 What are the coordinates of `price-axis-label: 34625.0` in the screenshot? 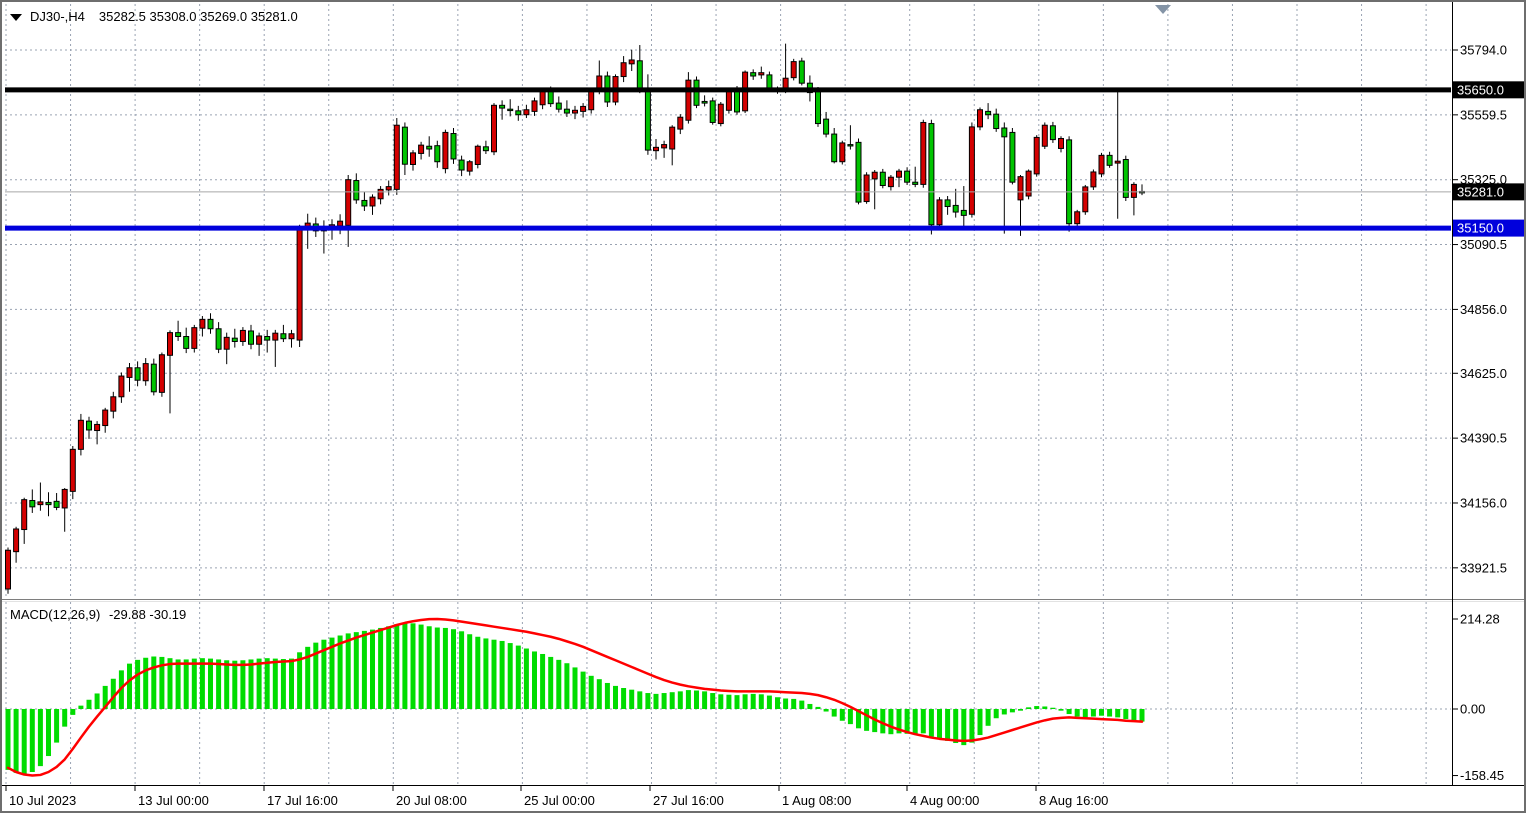 It's located at (1483, 373).